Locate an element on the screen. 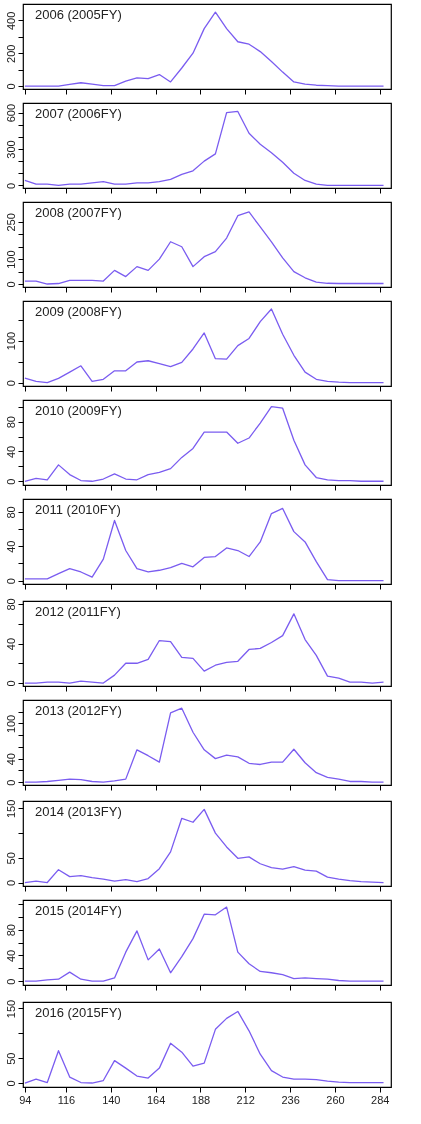  y-tick-label: 600 is located at coordinates (10, 113).